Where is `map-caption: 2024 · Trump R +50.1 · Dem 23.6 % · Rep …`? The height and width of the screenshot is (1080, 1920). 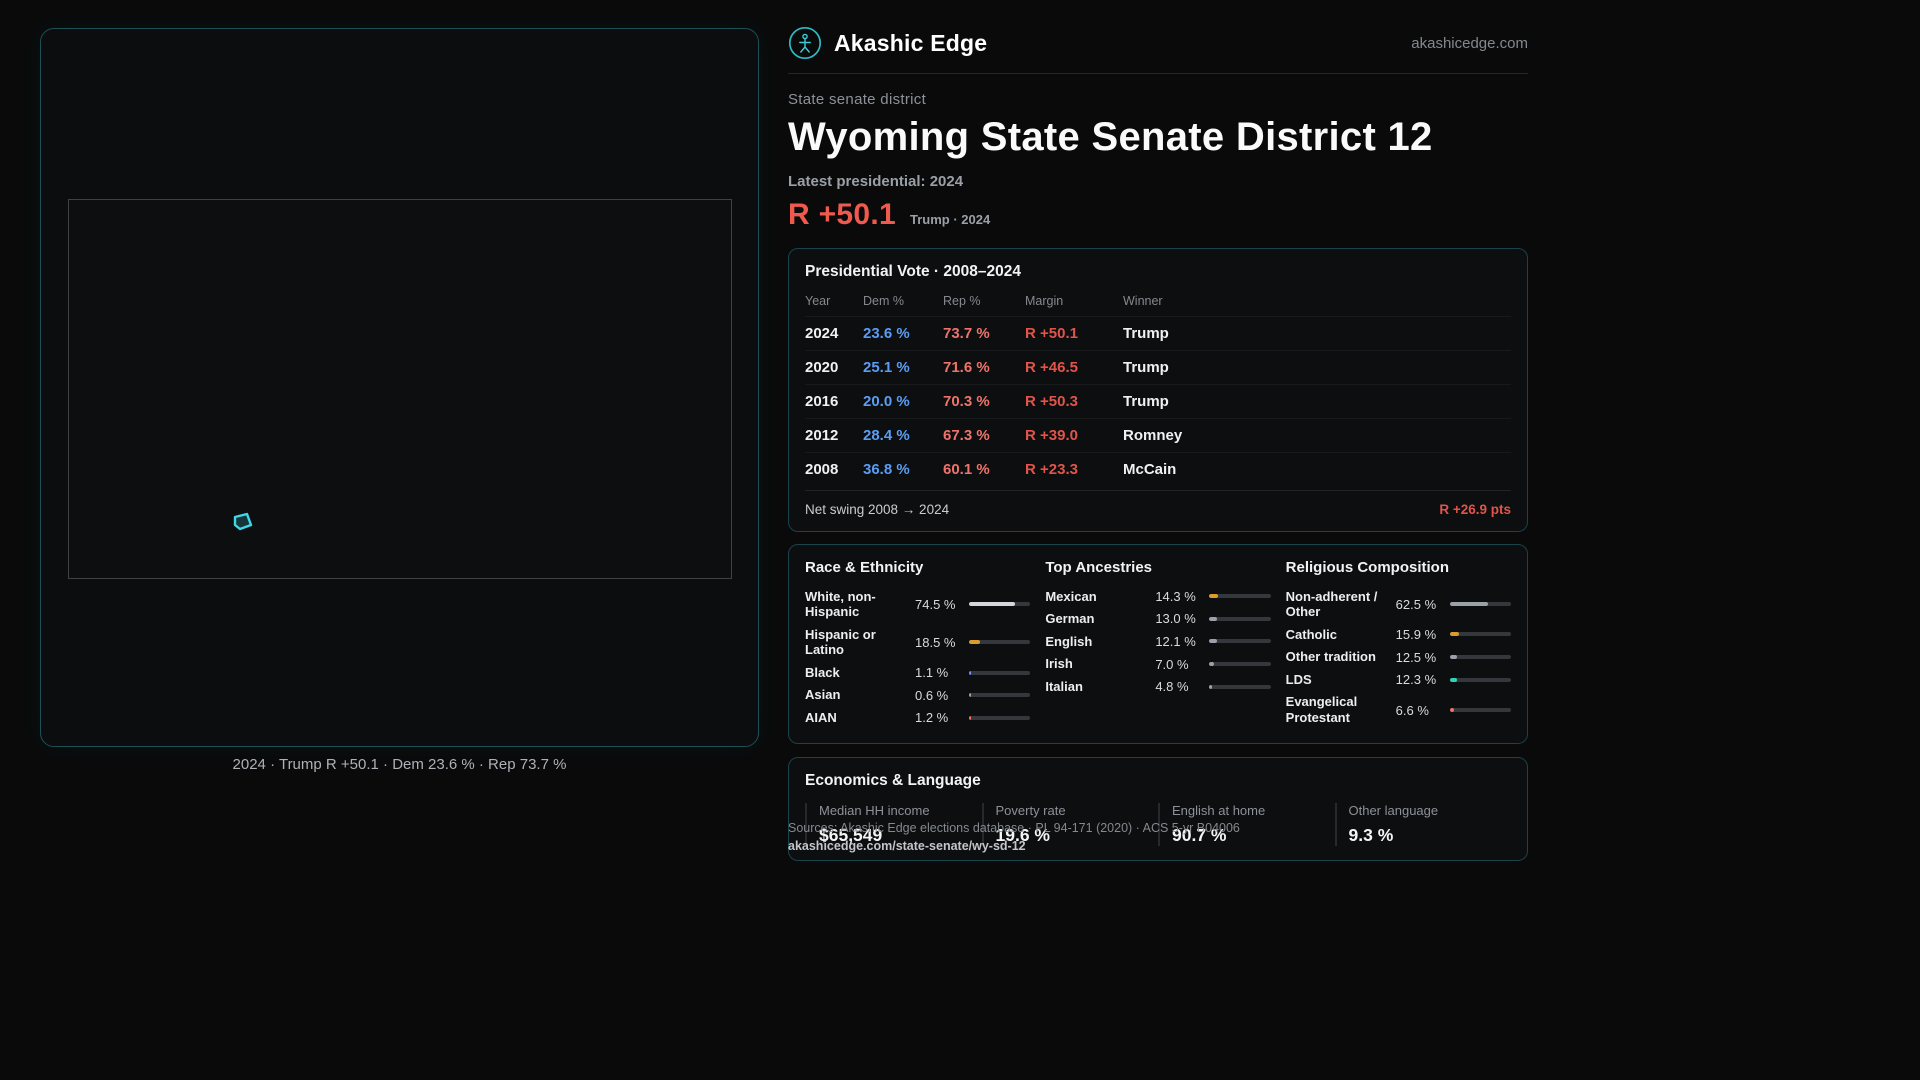
map-caption: 2024 · Trump R +50.1 · Dem 23.6 % · Rep … is located at coordinates (399, 764).